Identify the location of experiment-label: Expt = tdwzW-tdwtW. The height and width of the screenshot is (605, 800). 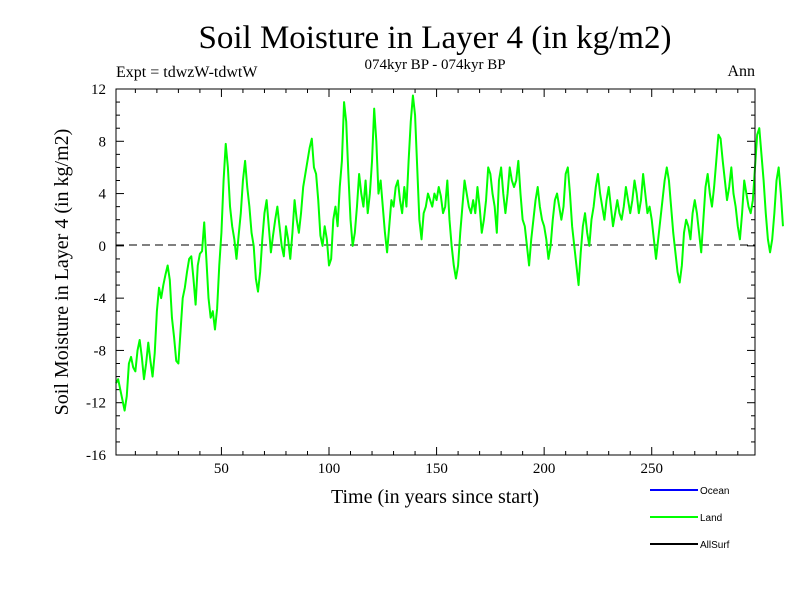
(187, 72).